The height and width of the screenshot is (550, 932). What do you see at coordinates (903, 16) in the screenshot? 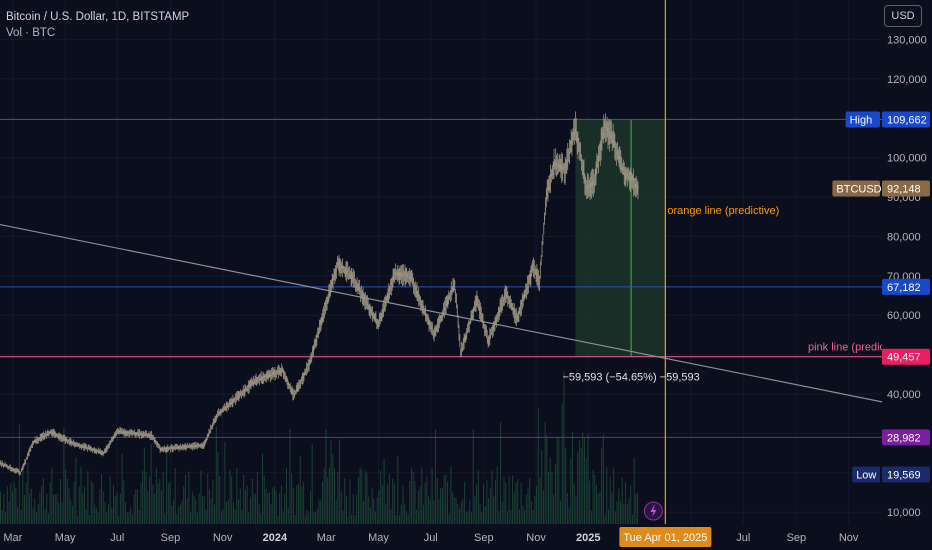
I see `currency-button: USD` at bounding box center [903, 16].